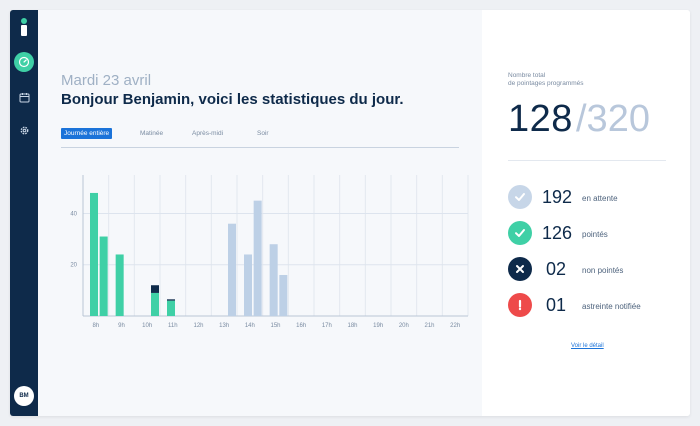  What do you see at coordinates (121, 326) in the screenshot?
I see `x-tick-label: 9h` at bounding box center [121, 326].